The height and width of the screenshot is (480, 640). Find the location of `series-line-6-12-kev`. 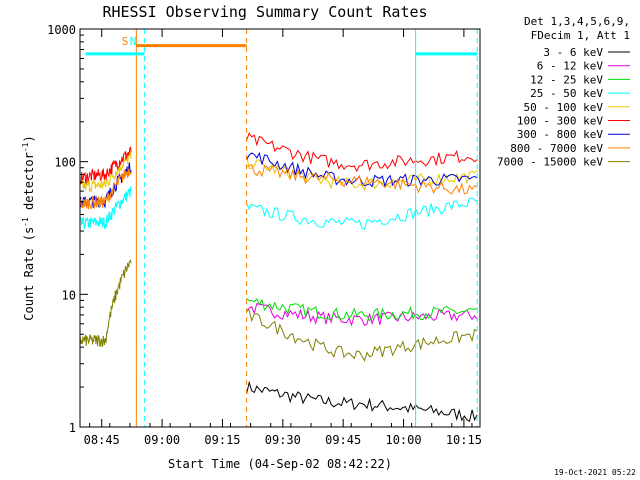

series-line-6-12-kev is located at coordinates (362, 314).